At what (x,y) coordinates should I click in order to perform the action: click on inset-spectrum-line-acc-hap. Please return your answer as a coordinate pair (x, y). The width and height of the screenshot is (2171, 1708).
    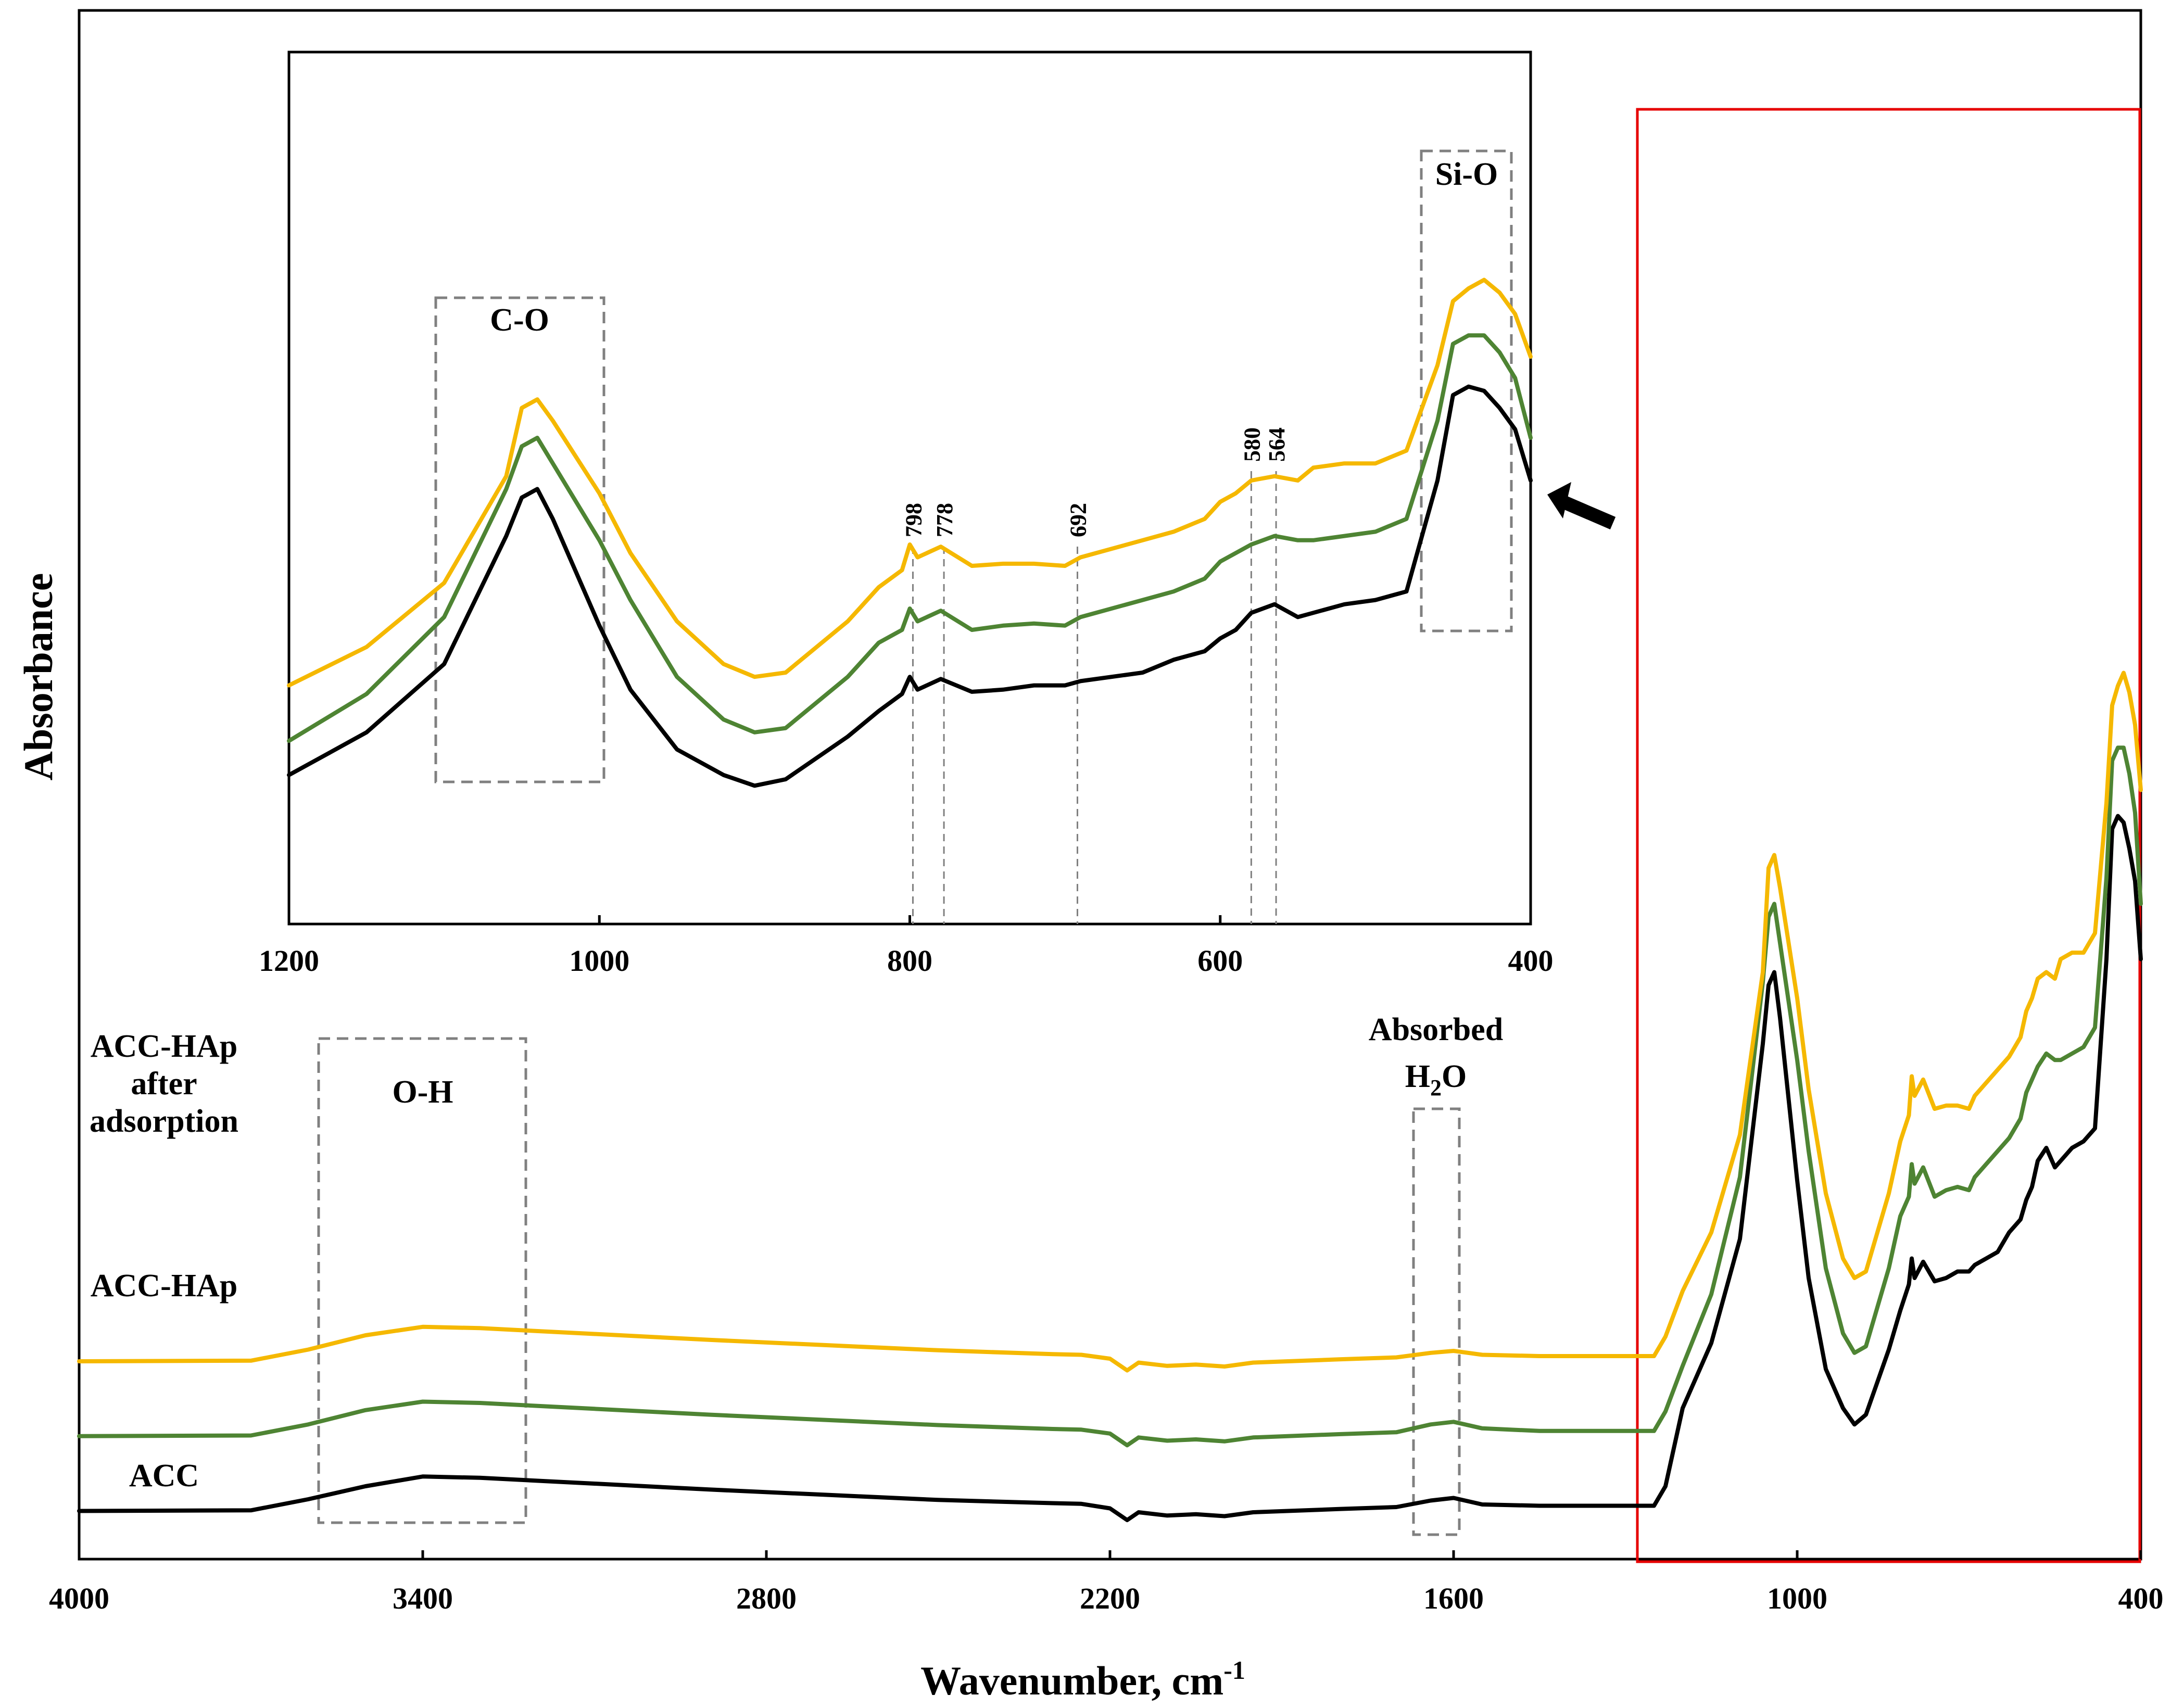
    Looking at the image, I should click on (910, 538).